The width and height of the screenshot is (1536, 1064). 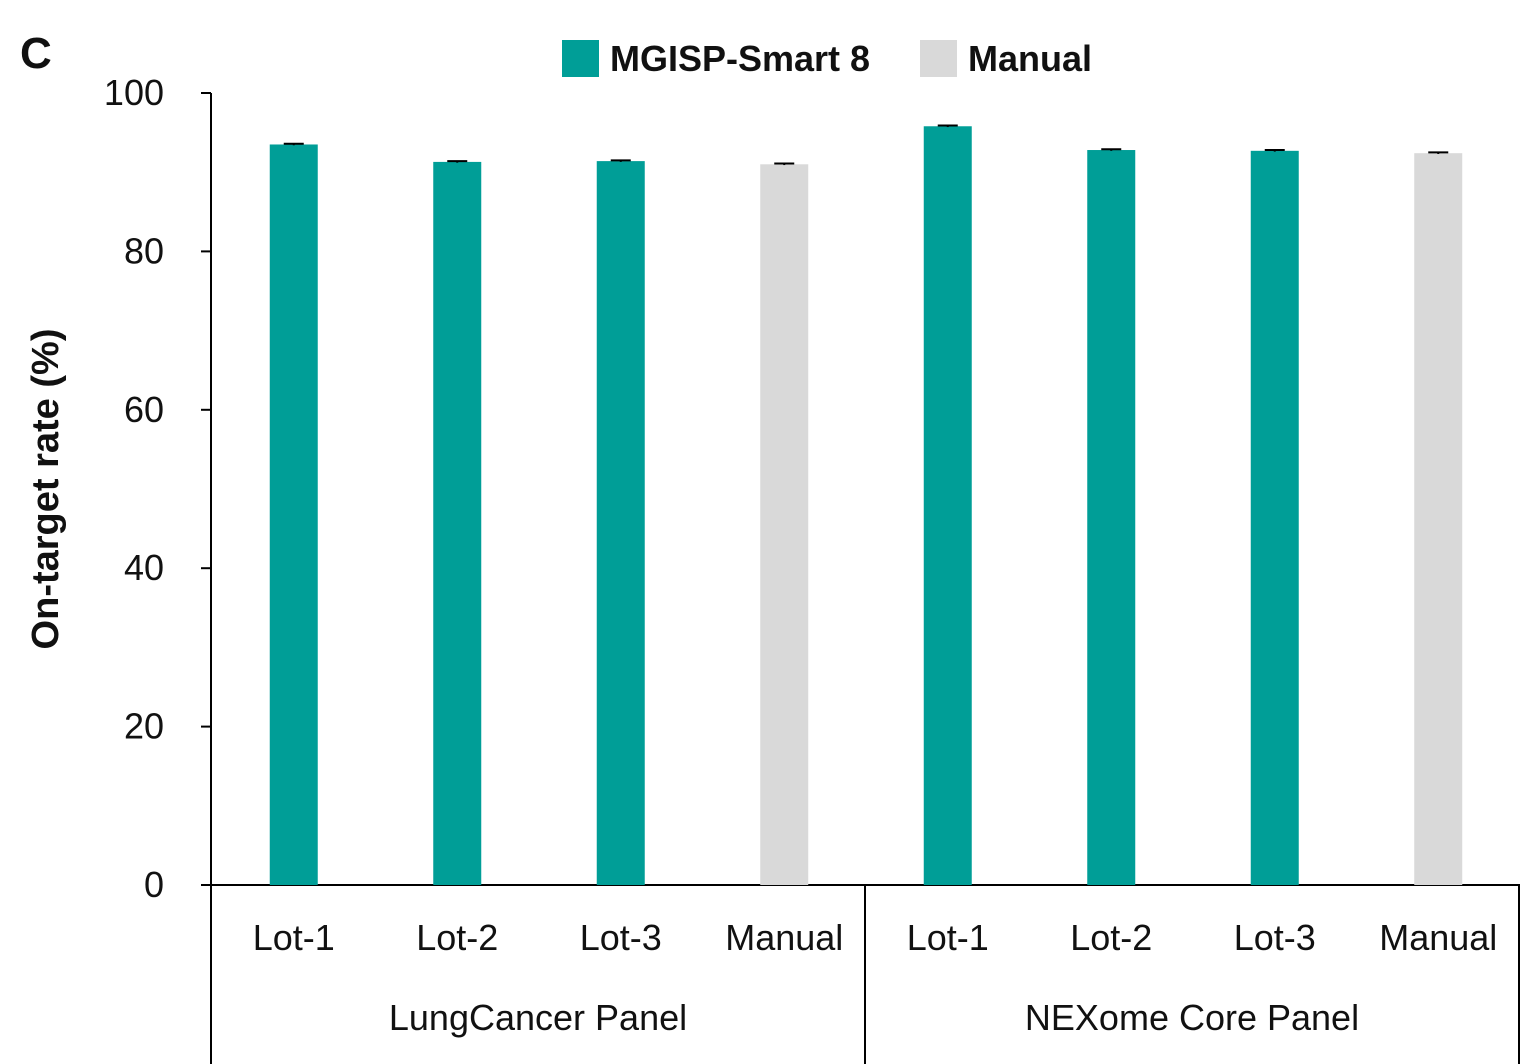 I want to click on y-tick-label: 60, so click(x=144, y=409).